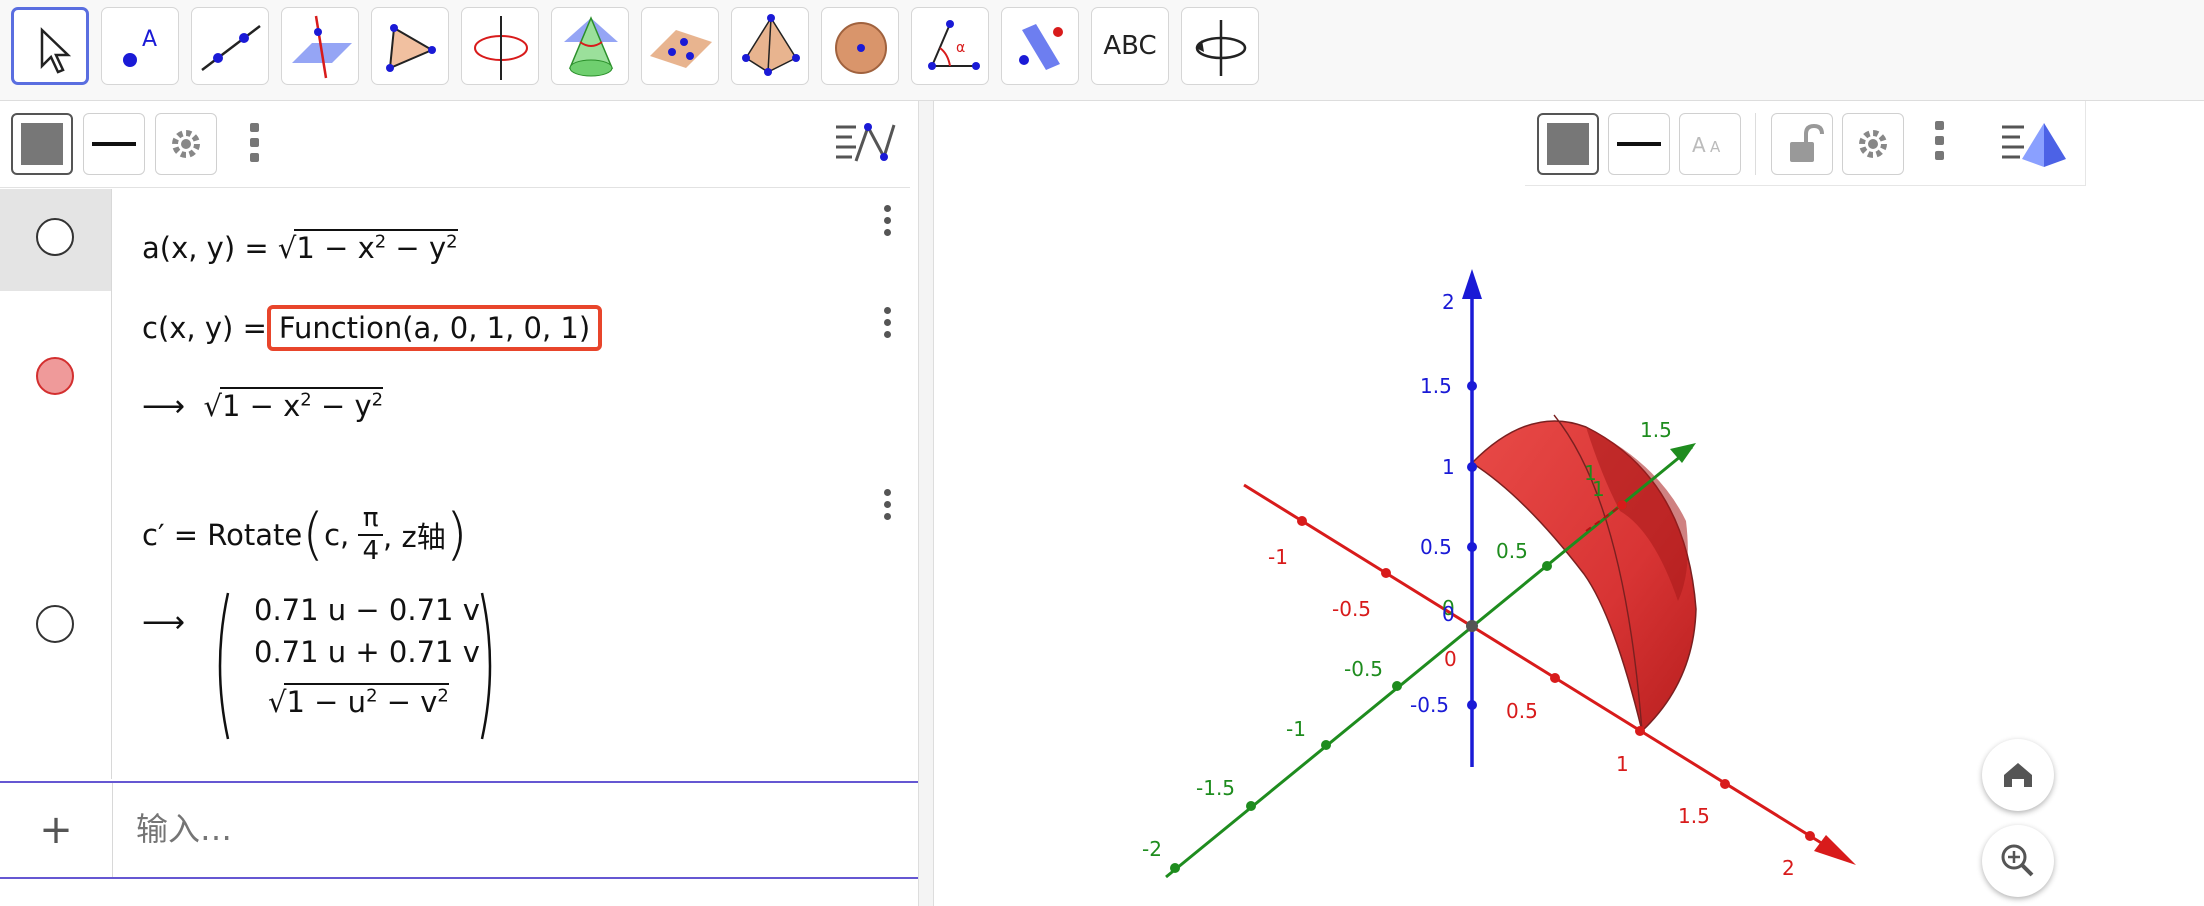 The height and width of the screenshot is (906, 2204). I want to click on text-tool: ABC, so click(1130, 46).